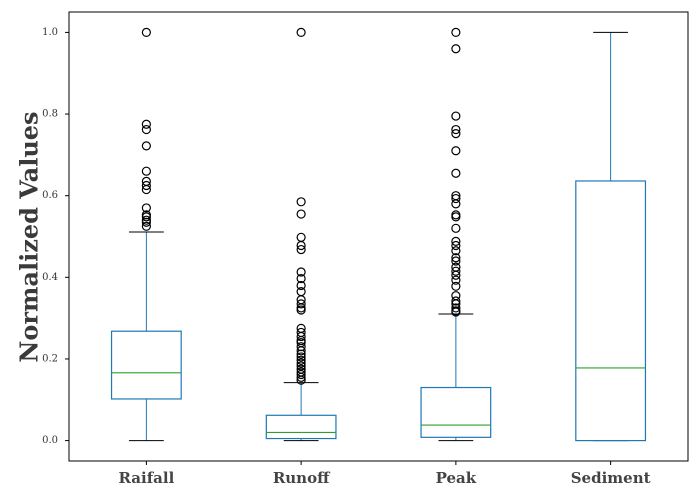  What do you see at coordinates (50, 440) in the screenshot?
I see `y-tick-label: 0.0` at bounding box center [50, 440].